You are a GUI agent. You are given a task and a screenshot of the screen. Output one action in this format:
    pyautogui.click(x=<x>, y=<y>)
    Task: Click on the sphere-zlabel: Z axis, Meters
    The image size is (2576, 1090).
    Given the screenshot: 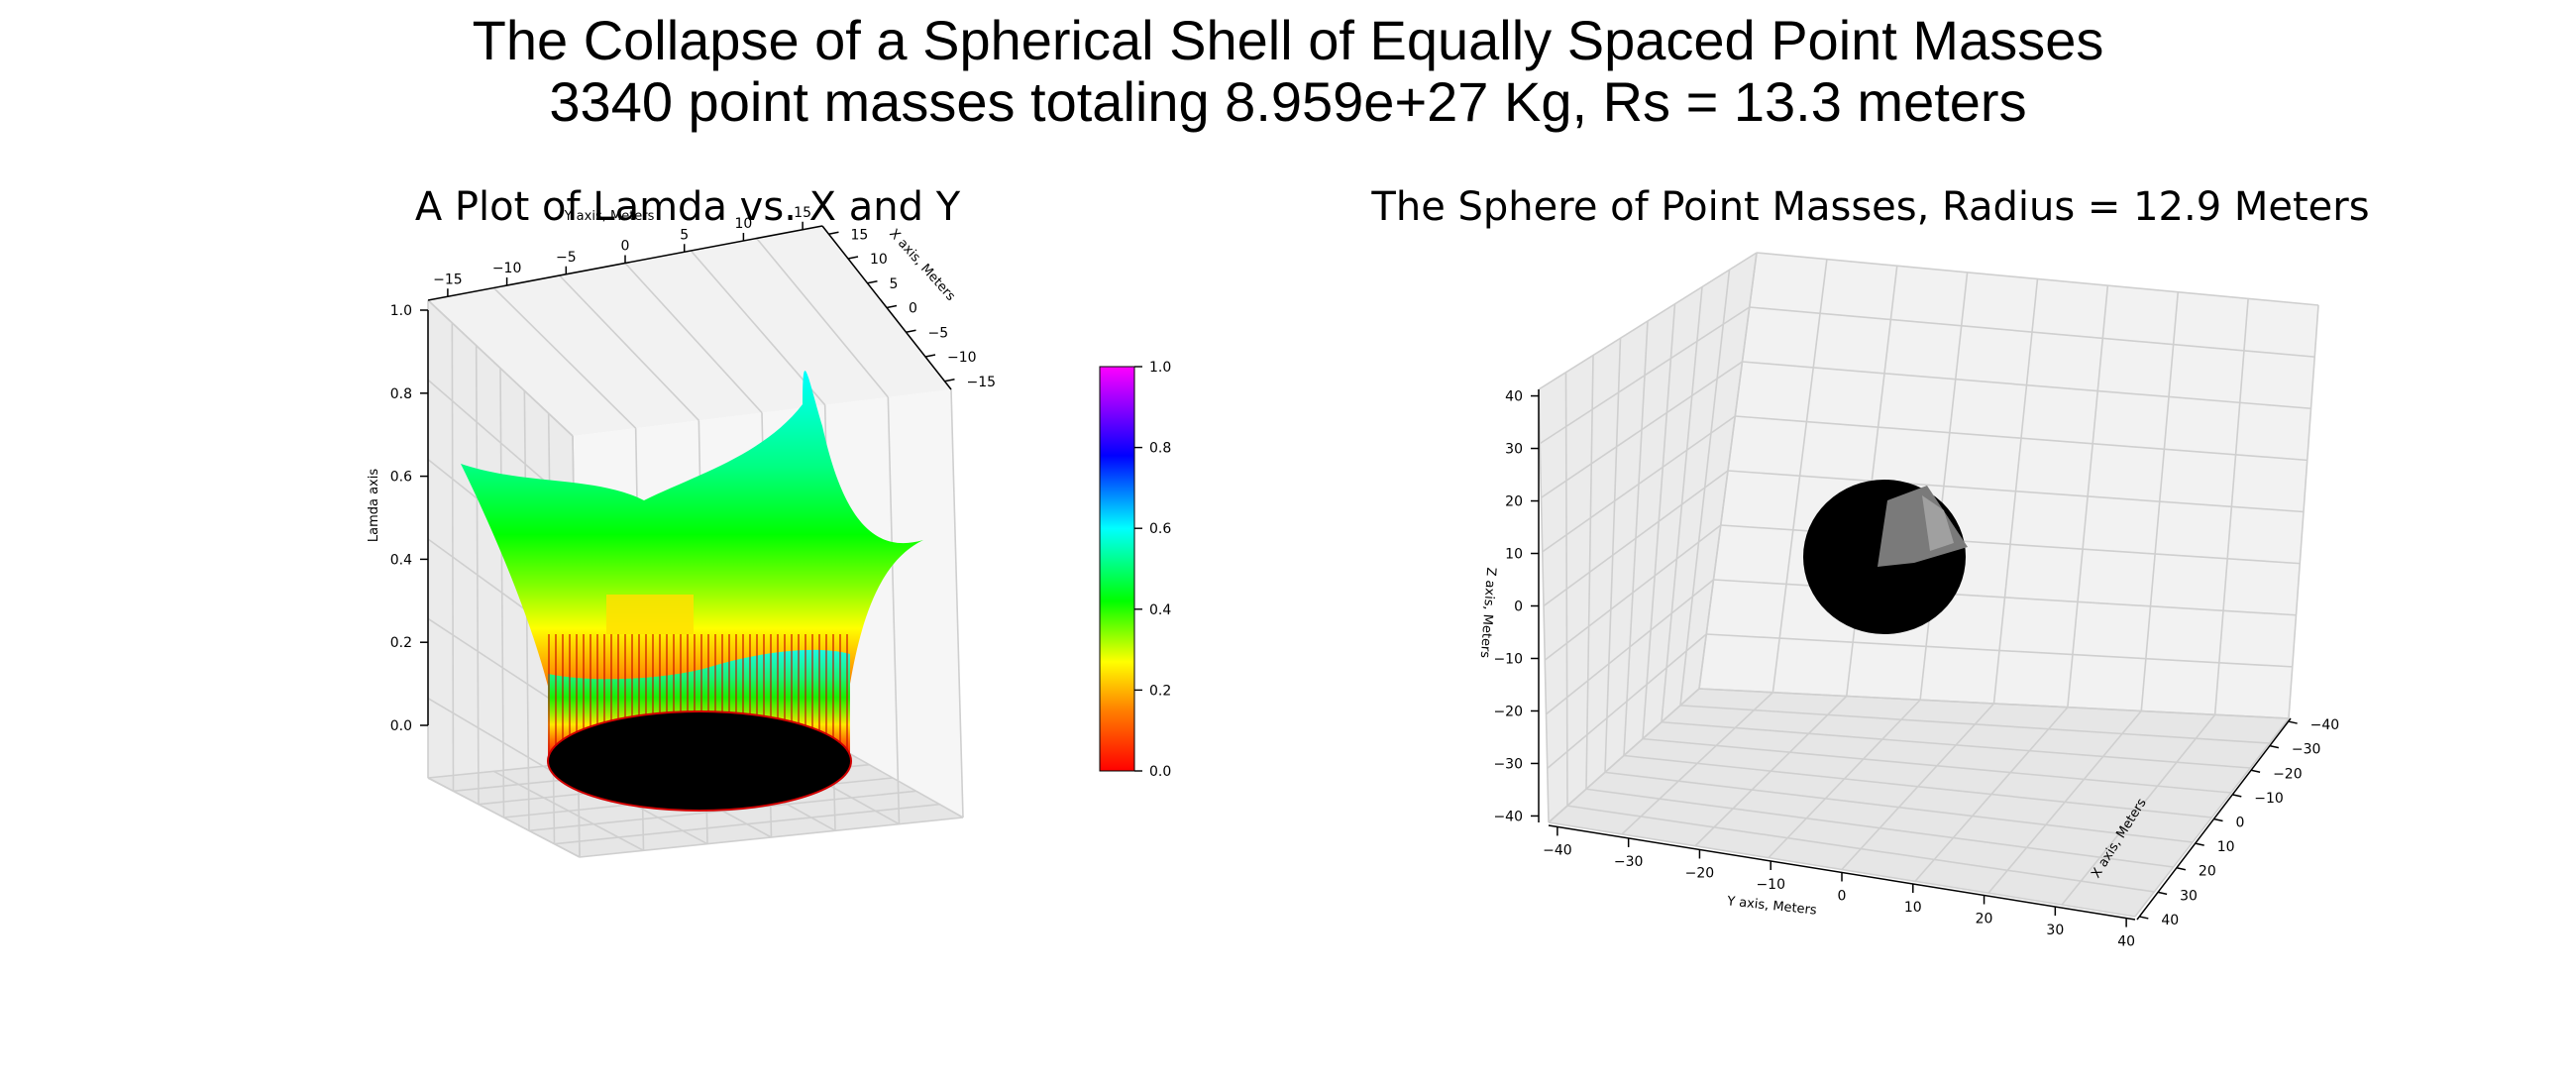 What is the action you would take?
    pyautogui.click(x=1487, y=613)
    